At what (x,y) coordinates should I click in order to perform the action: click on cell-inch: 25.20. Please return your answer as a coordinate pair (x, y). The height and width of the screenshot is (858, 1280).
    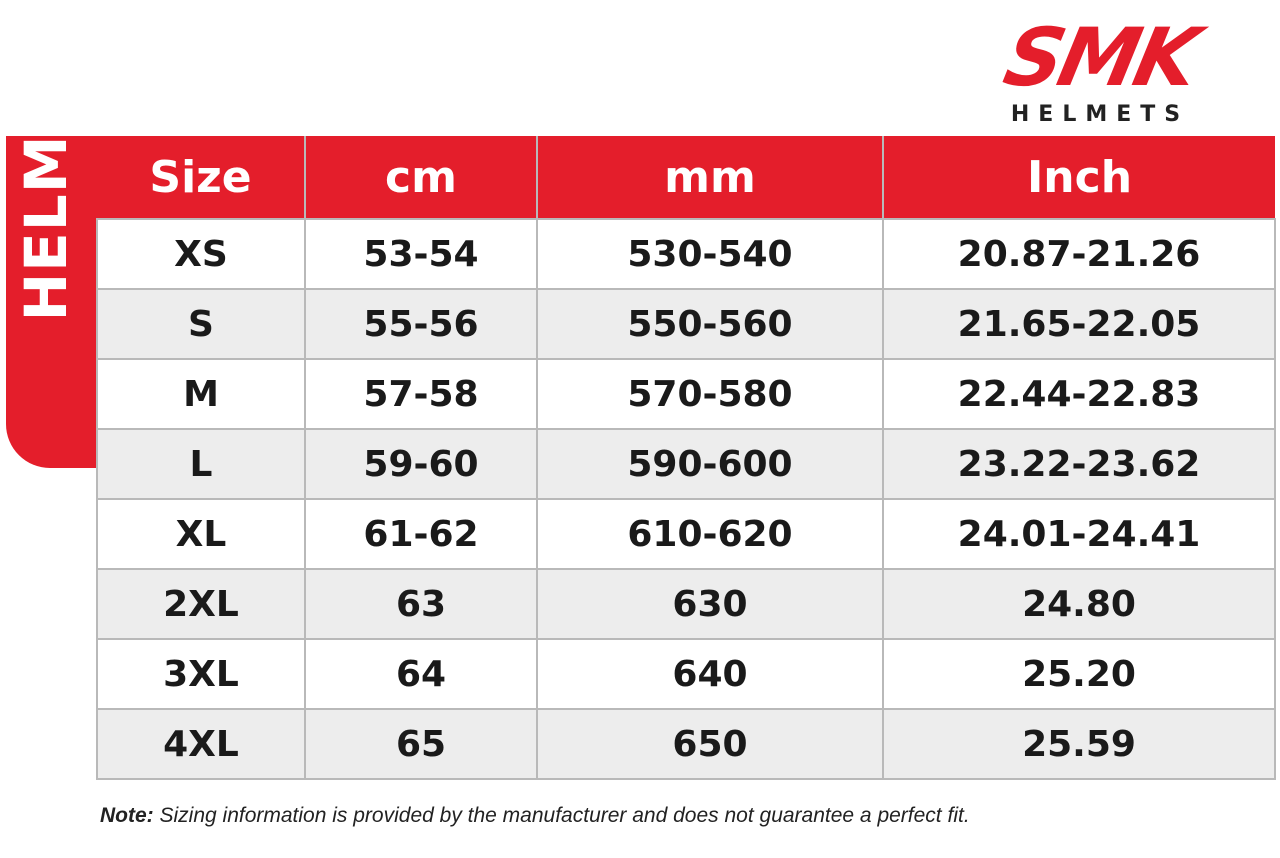
    Looking at the image, I should click on (1079, 674).